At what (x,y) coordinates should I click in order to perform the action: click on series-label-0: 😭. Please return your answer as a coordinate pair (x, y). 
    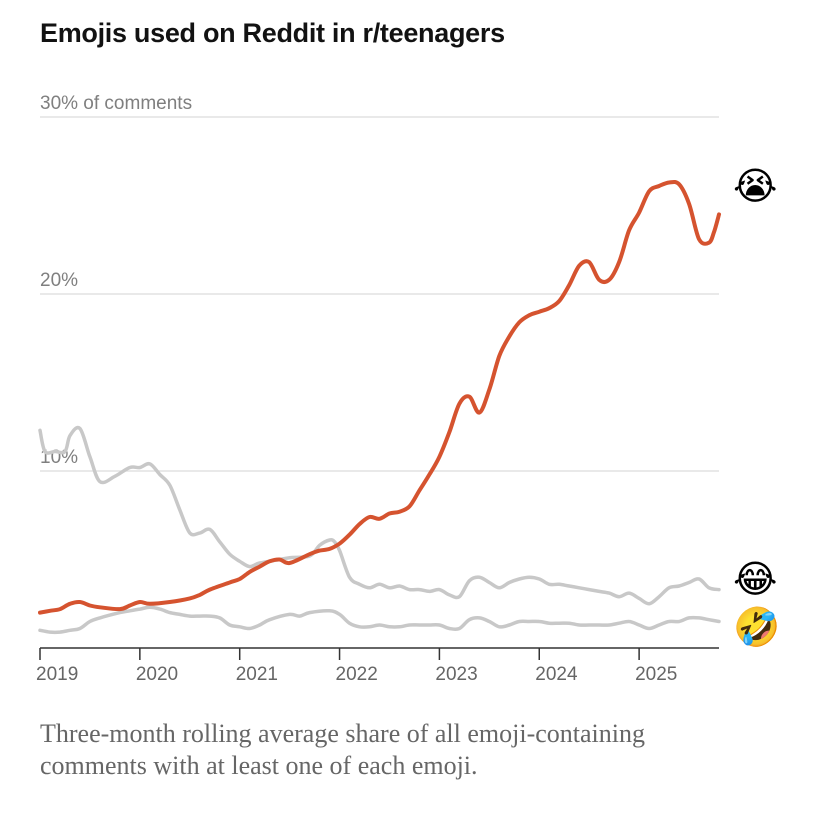
    Looking at the image, I should click on (755, 186).